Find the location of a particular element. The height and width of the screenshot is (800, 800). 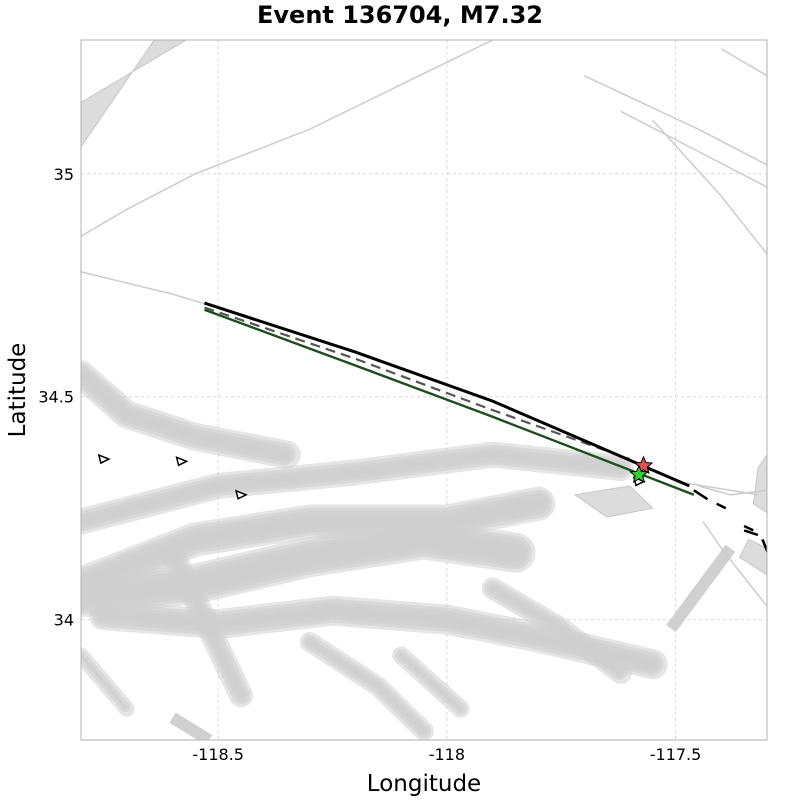

y-tick-label: 35 is located at coordinates (64, 174).